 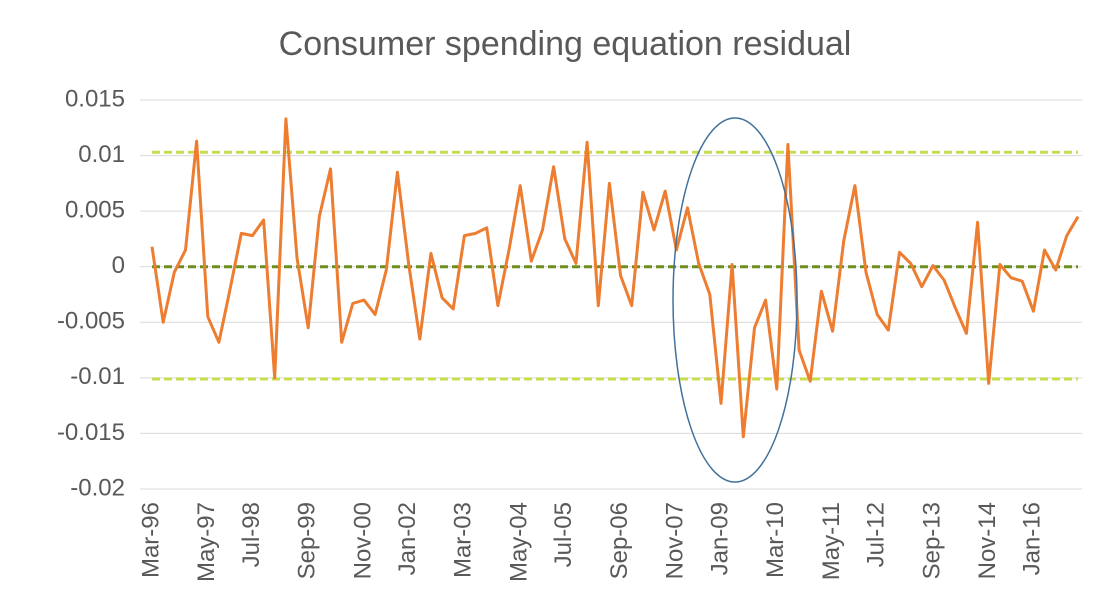 I want to click on x-tick-label: Nov-14, so click(x=987, y=540).